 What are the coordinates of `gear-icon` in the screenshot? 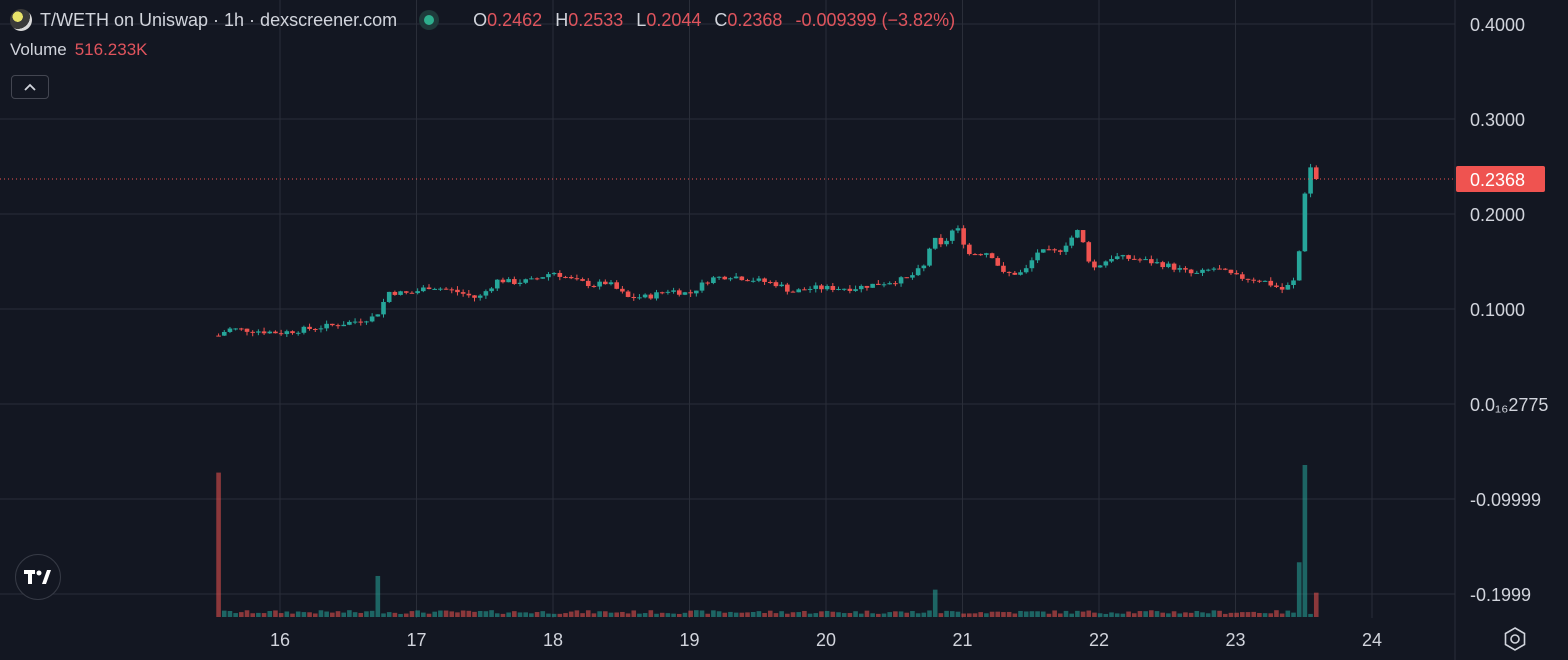 It's located at (1515, 639).